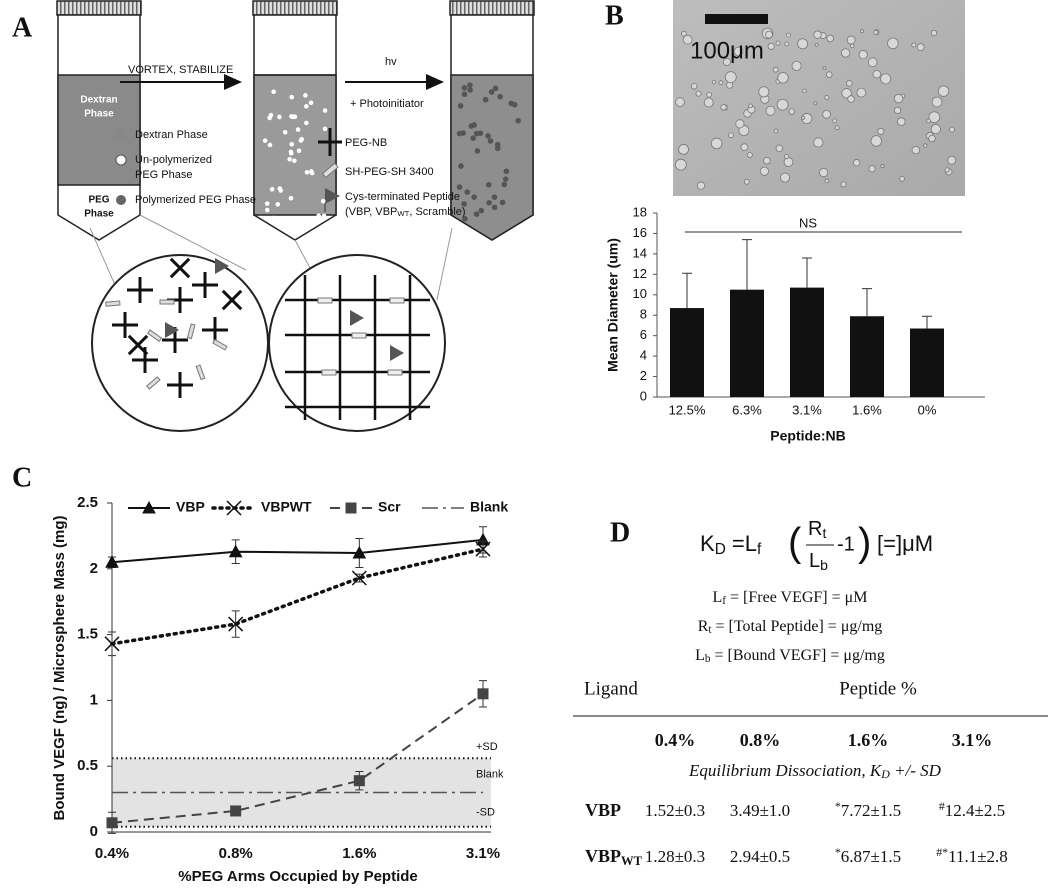 This screenshot has height=888, width=1050. I want to click on tubes, so click(295, 120).